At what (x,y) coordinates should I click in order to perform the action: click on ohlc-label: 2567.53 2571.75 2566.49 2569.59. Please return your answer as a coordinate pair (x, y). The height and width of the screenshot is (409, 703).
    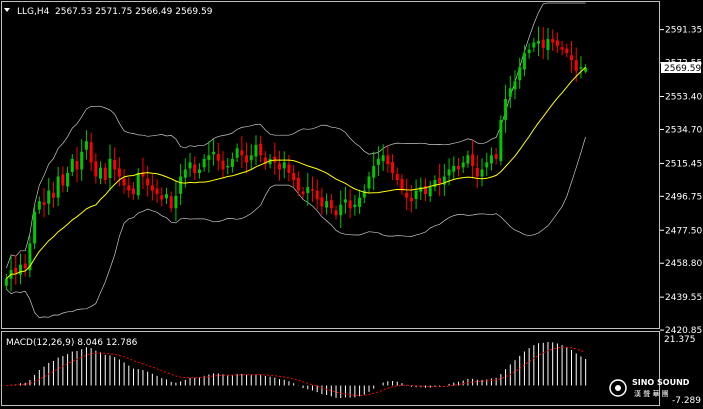
    Looking at the image, I should click on (134, 12).